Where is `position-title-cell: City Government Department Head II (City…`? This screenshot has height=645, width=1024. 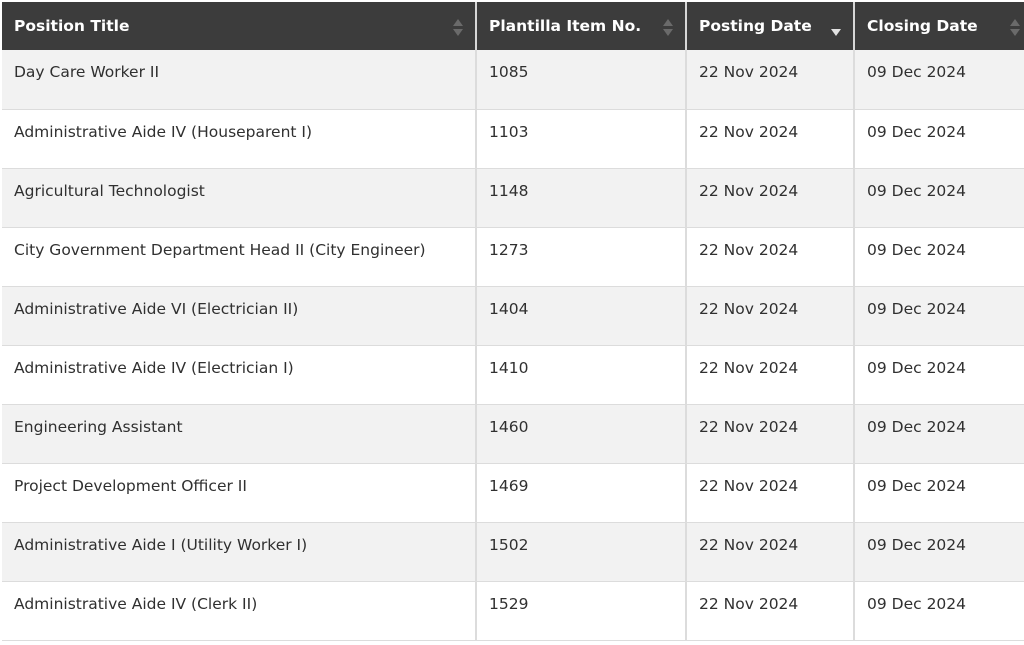 position-title-cell: City Government Department Head II (City… is located at coordinates (239, 257).